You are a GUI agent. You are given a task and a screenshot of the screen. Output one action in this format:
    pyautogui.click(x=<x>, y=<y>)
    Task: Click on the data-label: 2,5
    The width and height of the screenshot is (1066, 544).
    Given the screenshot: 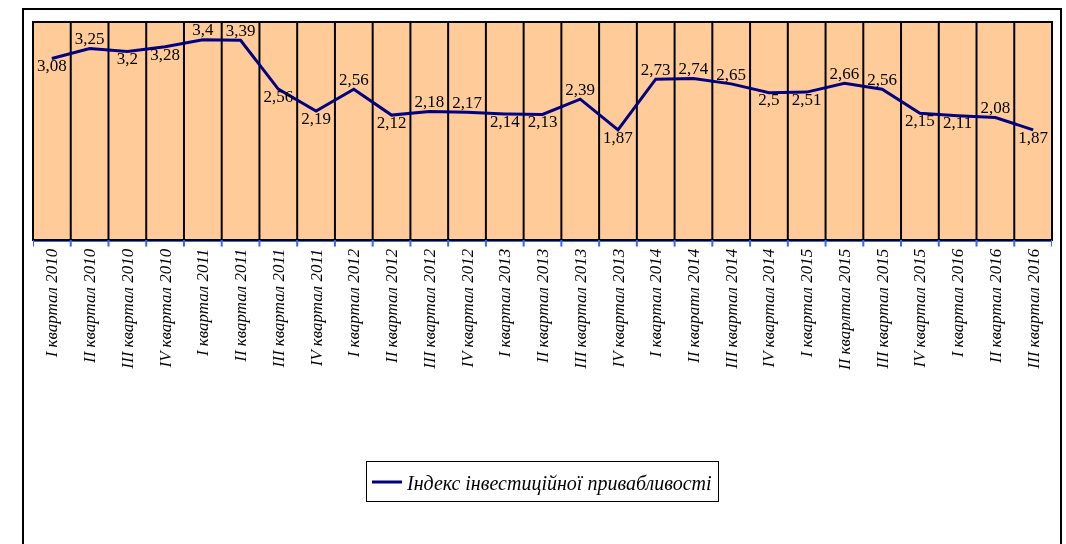 What is the action you would take?
    pyautogui.click(x=769, y=100)
    